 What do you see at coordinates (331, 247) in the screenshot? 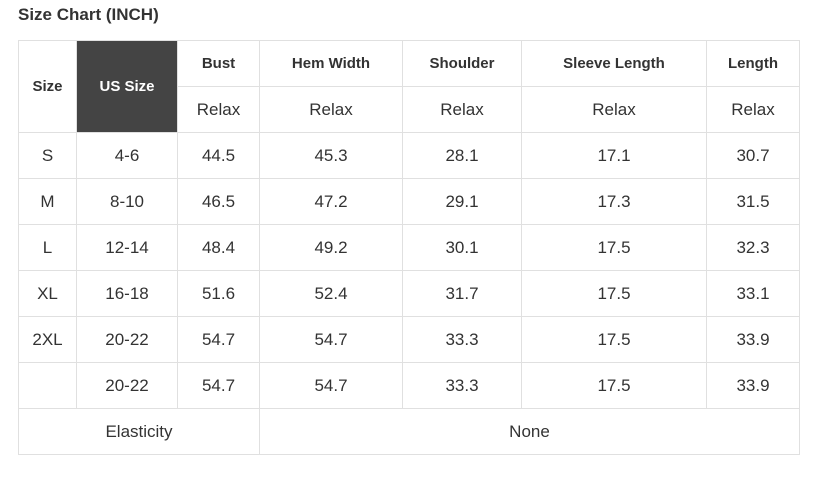
I see `data-cell: 49.2` at bounding box center [331, 247].